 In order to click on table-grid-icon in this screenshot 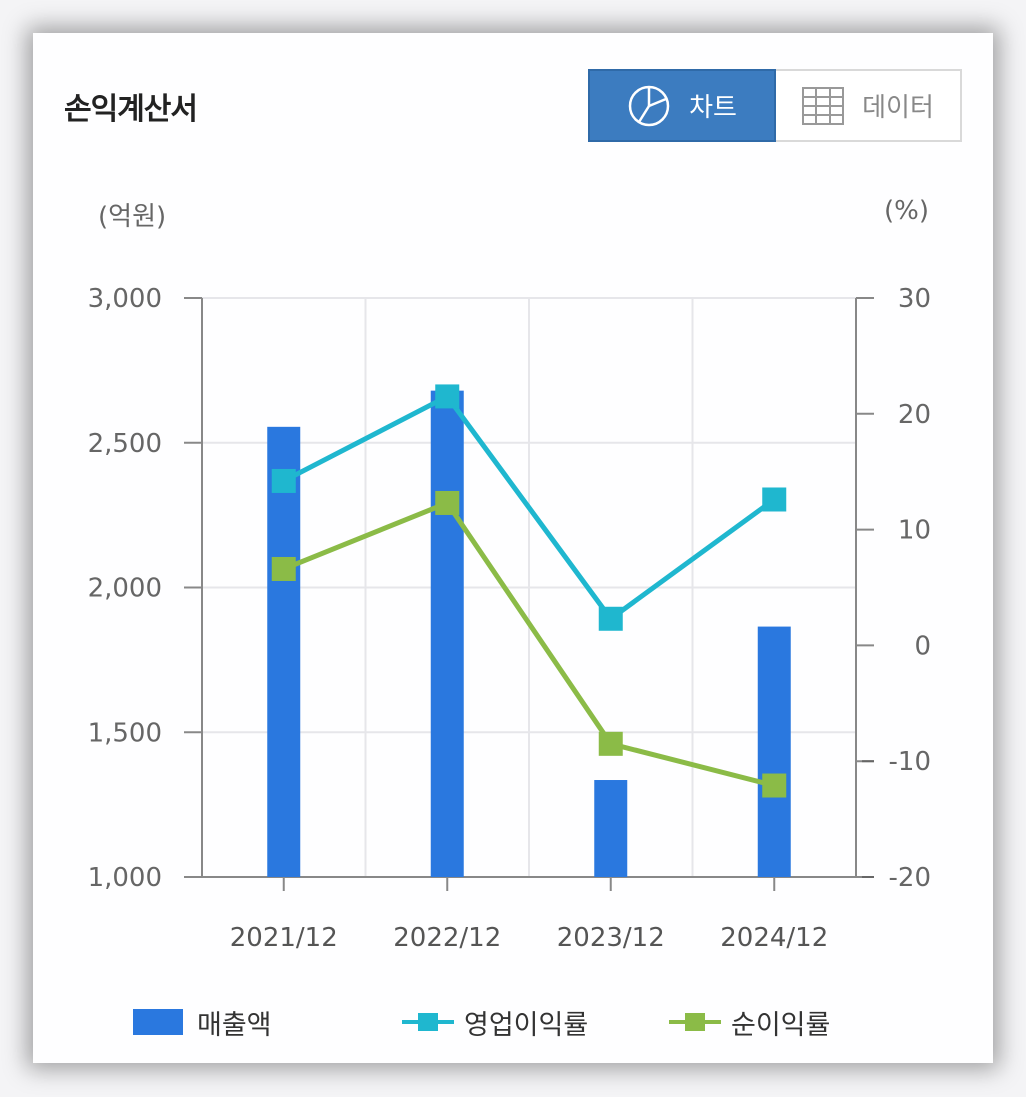, I will do `click(823, 105)`.